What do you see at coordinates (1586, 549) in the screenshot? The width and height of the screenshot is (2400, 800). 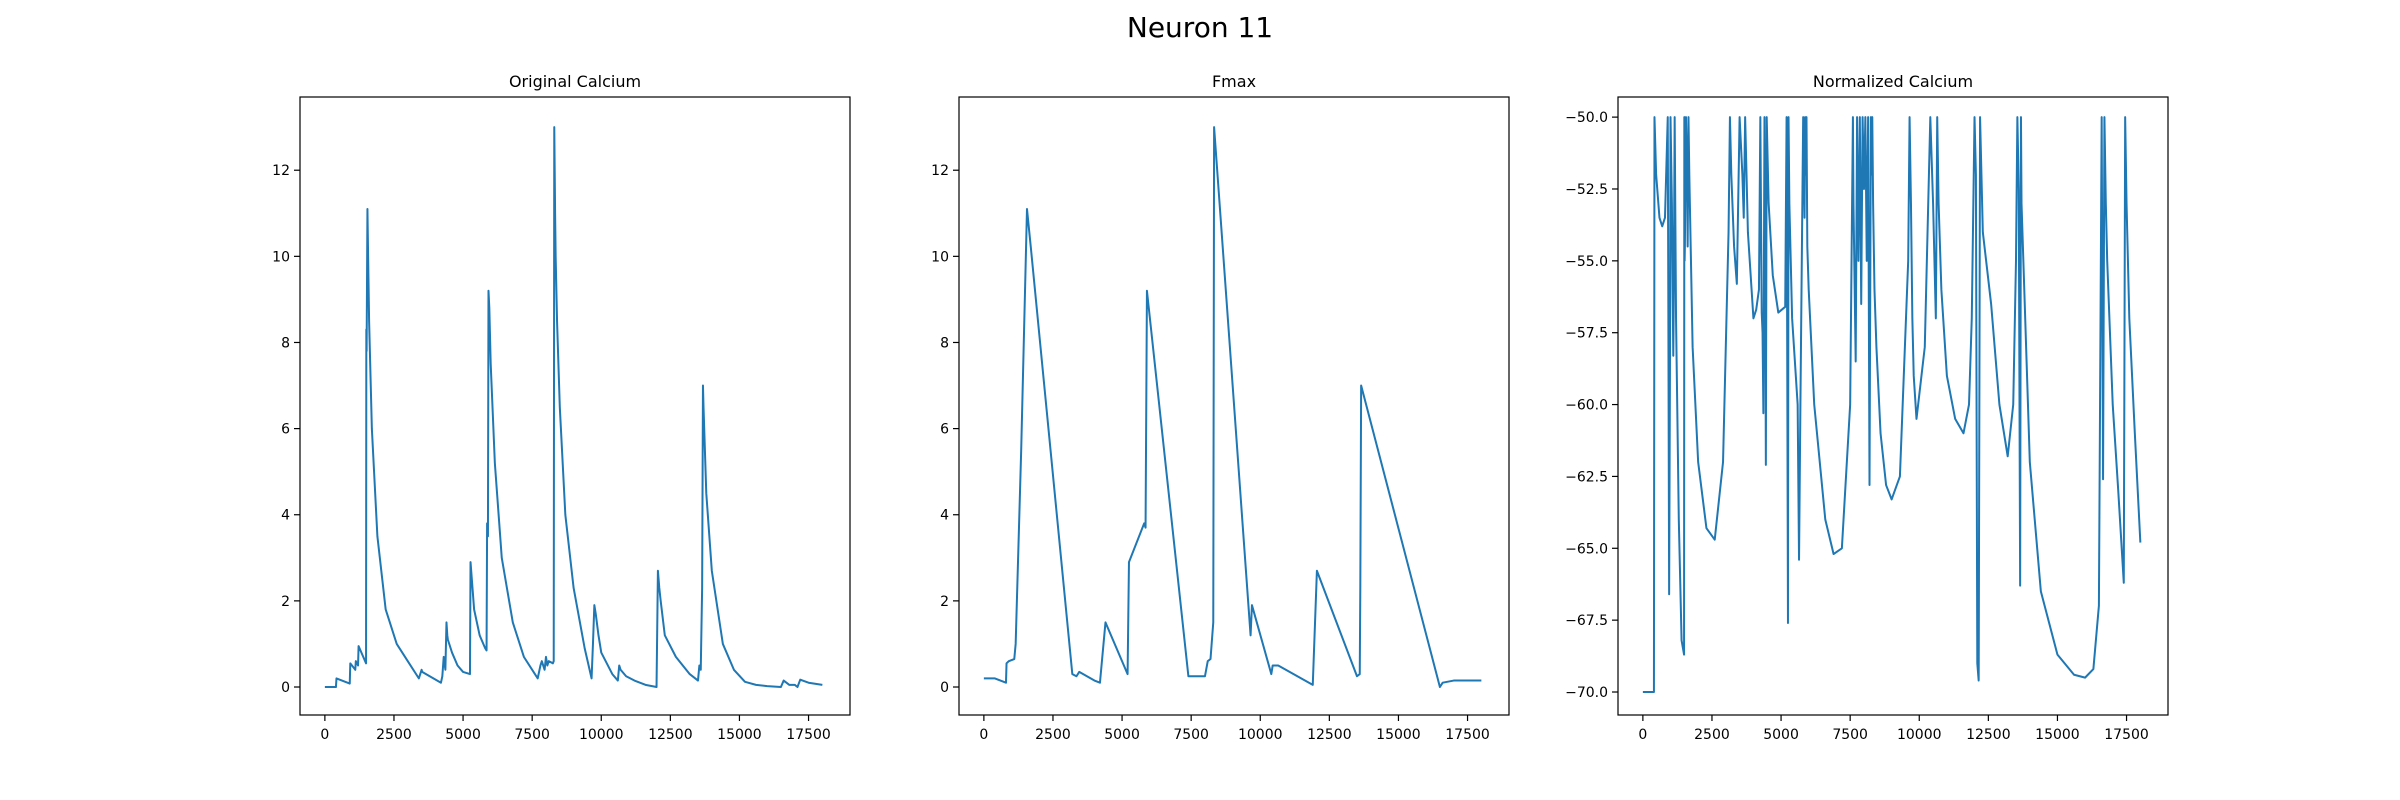 I see `y-tick-label: −65.0` at bounding box center [1586, 549].